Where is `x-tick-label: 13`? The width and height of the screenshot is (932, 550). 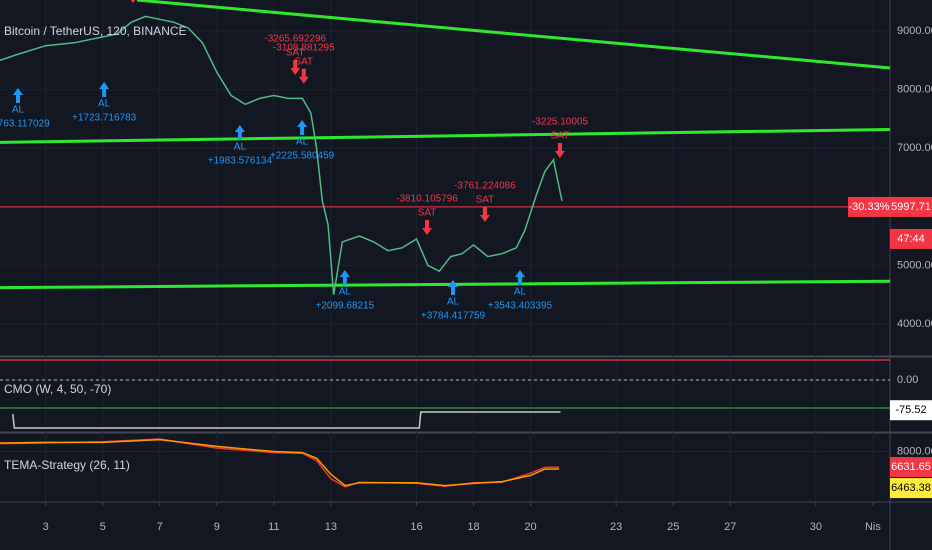 x-tick-label: 13 is located at coordinates (331, 527).